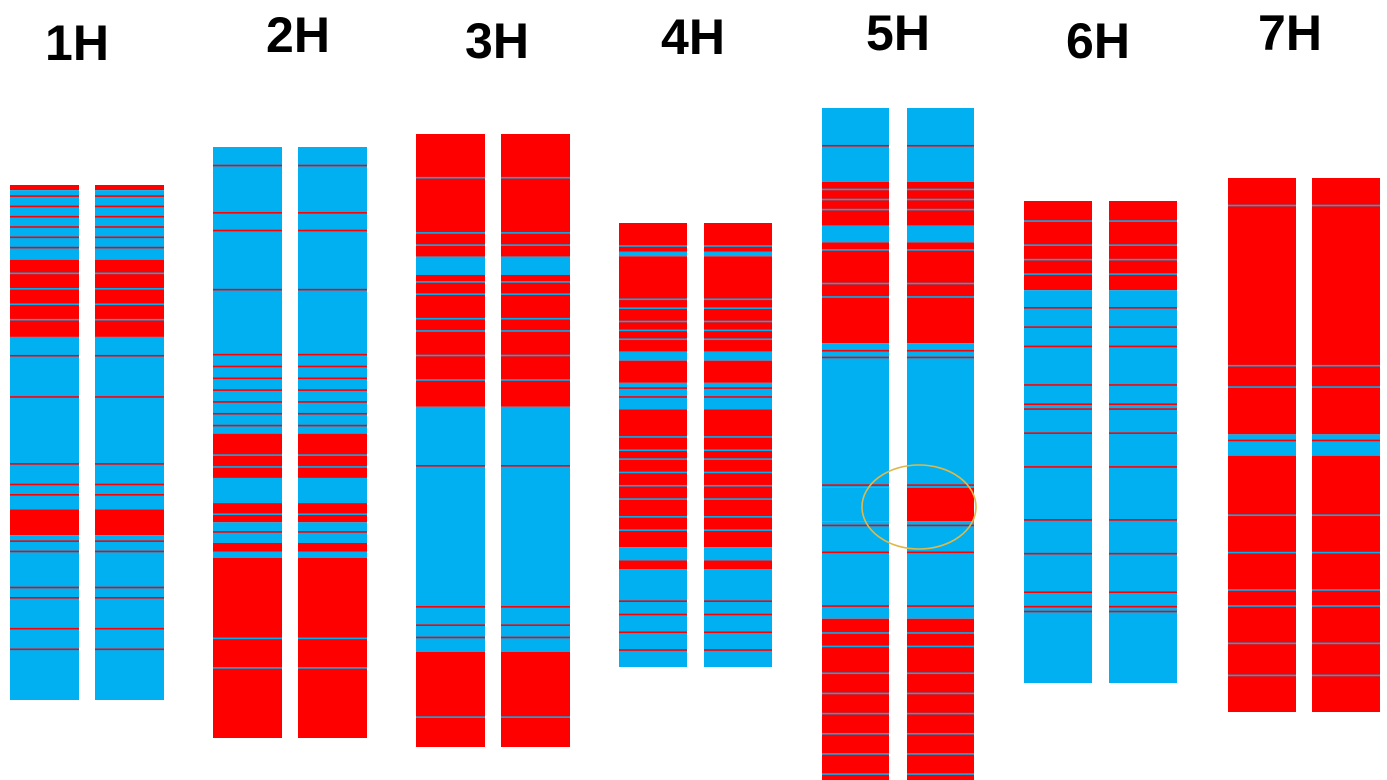  Describe the element at coordinates (693, 37) in the screenshot. I see `chromosome-label-4h: 4H` at that location.